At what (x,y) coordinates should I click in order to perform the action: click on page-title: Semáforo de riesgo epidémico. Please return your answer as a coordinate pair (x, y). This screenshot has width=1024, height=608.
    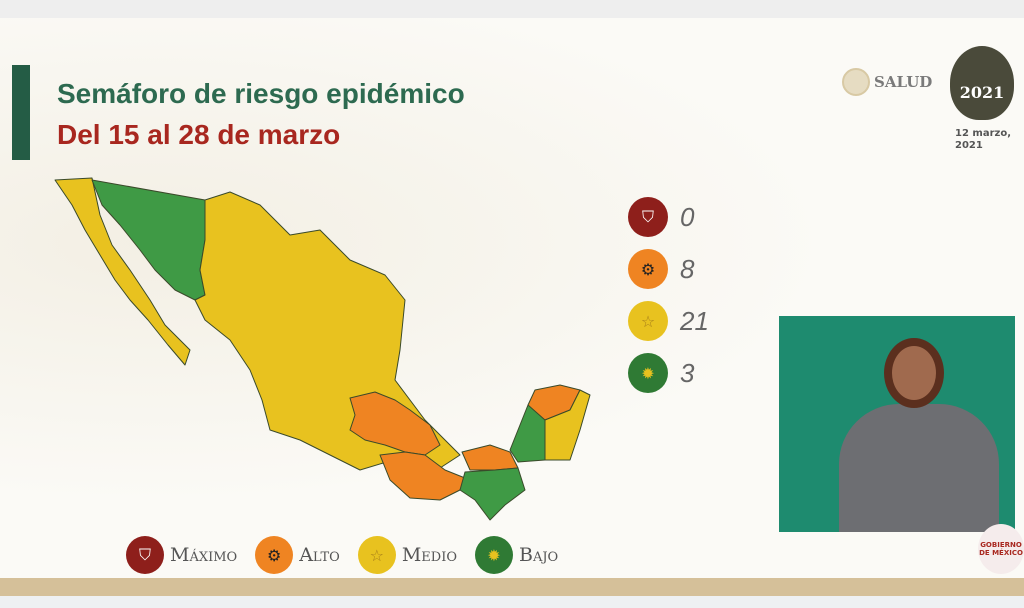
    Looking at the image, I should click on (261, 93).